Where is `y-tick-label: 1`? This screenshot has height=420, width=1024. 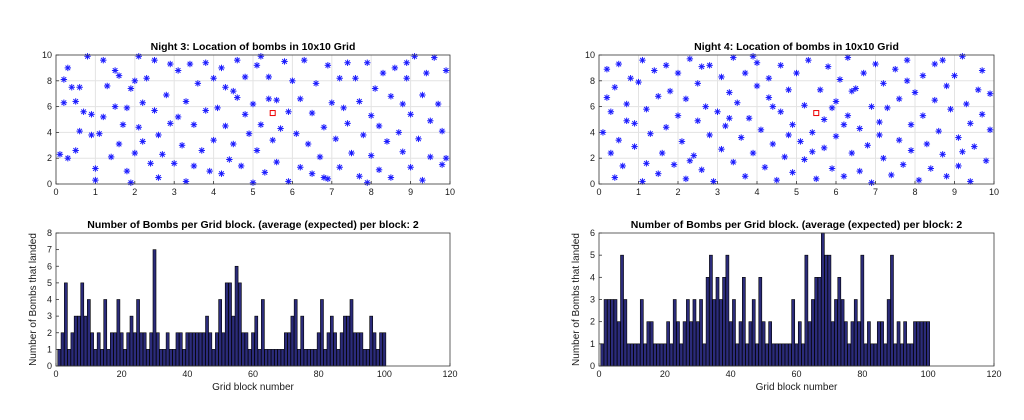
y-tick-label: 1 is located at coordinates (49, 349).